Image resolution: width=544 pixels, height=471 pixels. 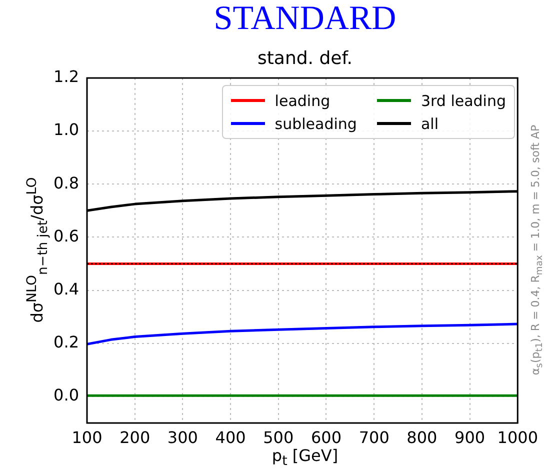 What do you see at coordinates (182, 437) in the screenshot?
I see `x-tick-label: 300` at bounding box center [182, 437].